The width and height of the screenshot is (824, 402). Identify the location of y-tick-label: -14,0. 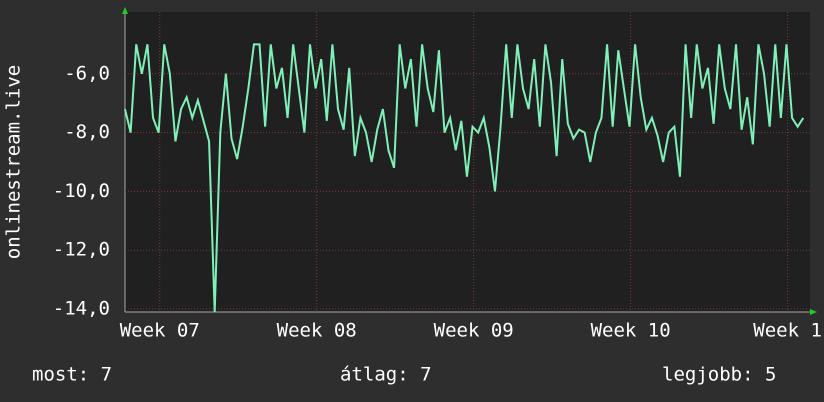
(81, 309).